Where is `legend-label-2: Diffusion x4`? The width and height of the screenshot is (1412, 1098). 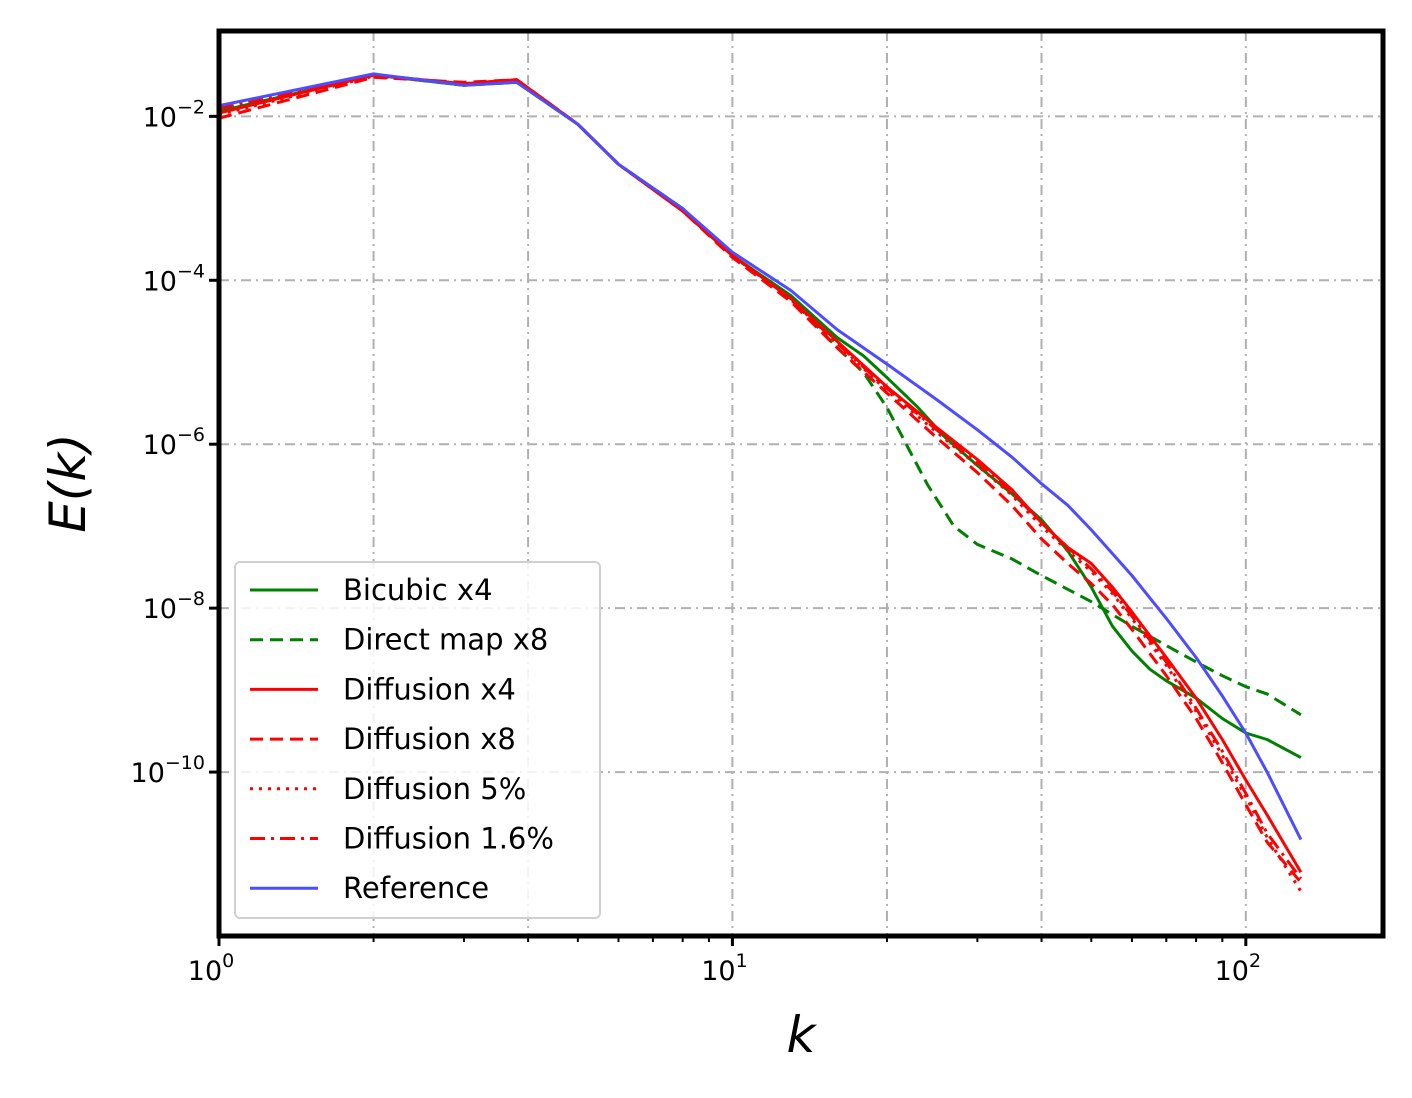 legend-label-2: Diffusion x4 is located at coordinates (429, 689).